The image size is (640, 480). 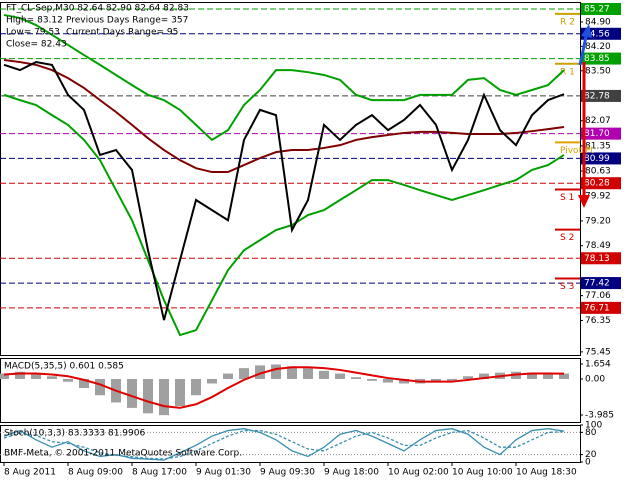 What do you see at coordinates (595, 379) in the screenshot?
I see `y-tick-label: 0.00` at bounding box center [595, 379].